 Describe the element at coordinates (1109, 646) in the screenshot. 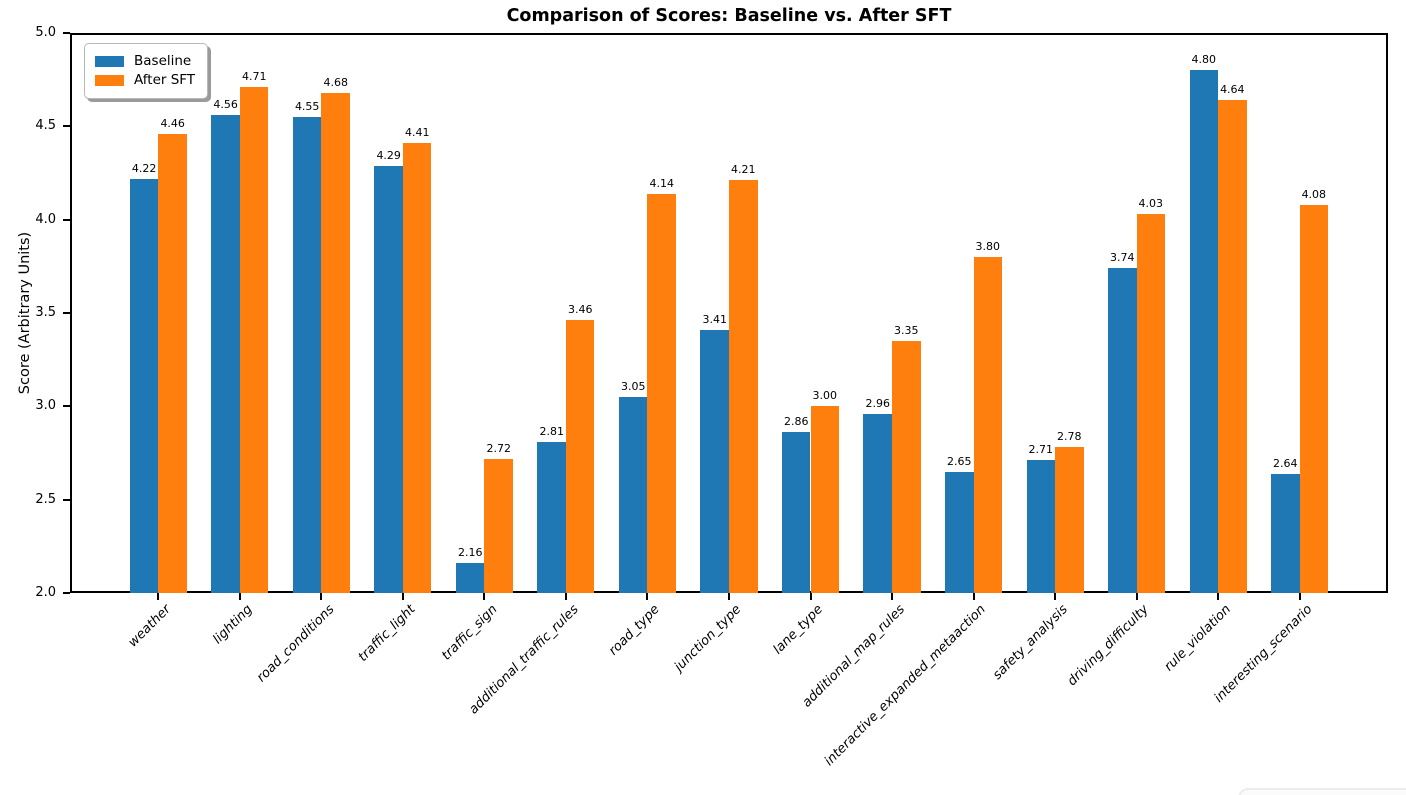

I see `x-tick-label: driving_difficulty` at that location.